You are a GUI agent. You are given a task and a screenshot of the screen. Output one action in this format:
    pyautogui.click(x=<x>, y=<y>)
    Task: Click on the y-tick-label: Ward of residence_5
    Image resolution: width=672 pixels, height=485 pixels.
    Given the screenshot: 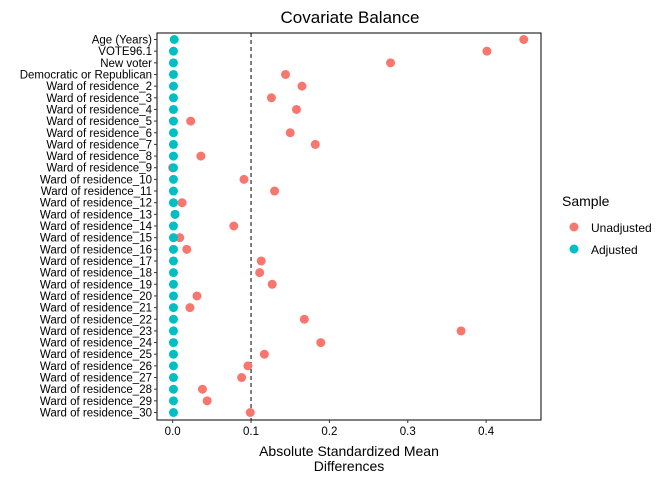 What is the action you would take?
    pyautogui.click(x=99, y=122)
    